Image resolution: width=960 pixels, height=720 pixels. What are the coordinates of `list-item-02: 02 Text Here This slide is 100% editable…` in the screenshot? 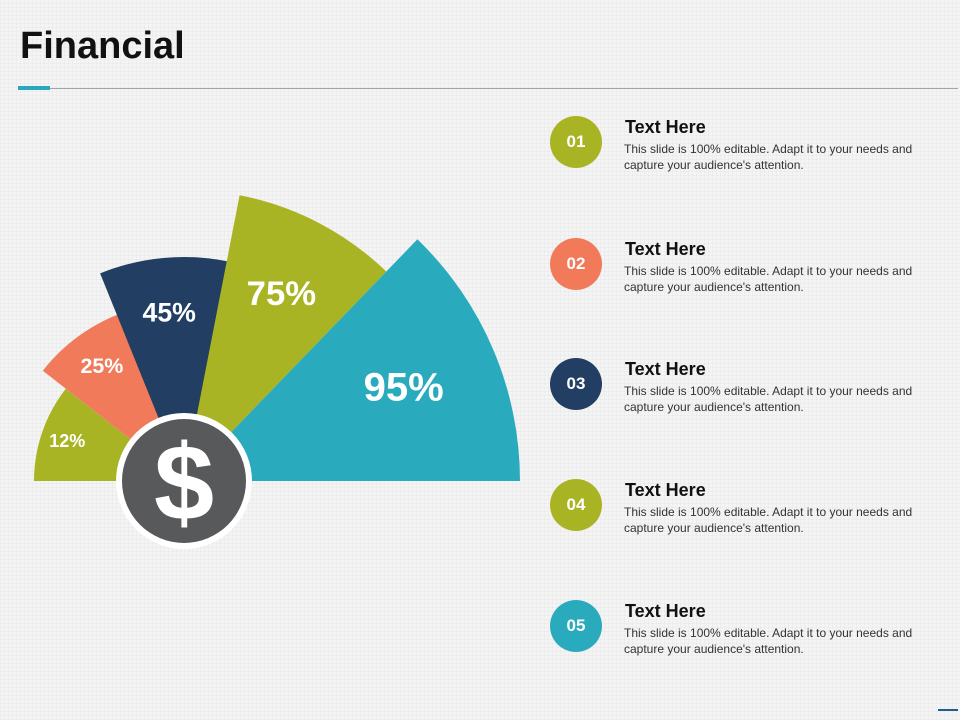 It's located at (740, 266).